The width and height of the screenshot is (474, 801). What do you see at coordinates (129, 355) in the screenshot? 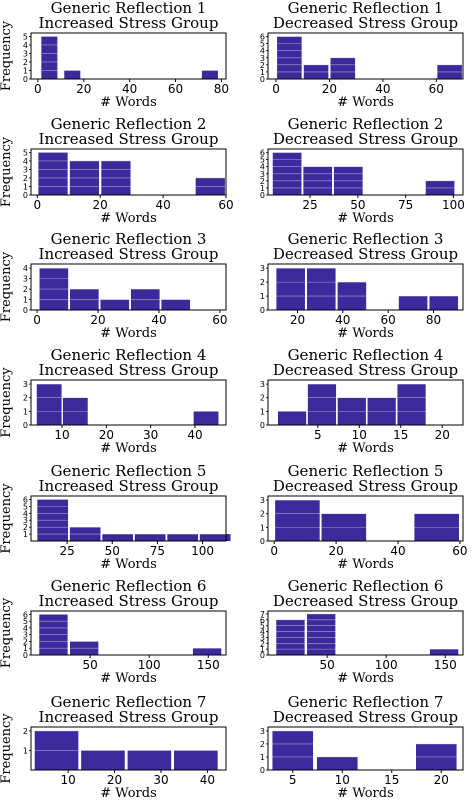
I see `panel-title: Generic Reflection 4` at bounding box center [129, 355].